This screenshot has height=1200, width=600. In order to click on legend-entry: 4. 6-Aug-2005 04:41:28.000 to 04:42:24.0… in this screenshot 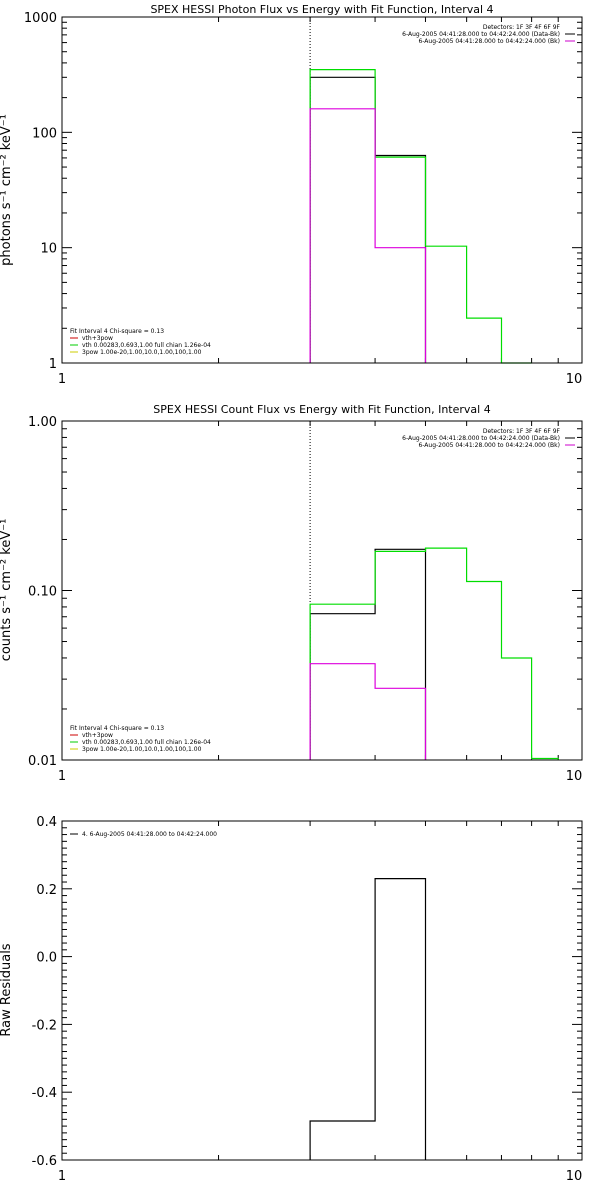, I will do `click(149, 834)`.